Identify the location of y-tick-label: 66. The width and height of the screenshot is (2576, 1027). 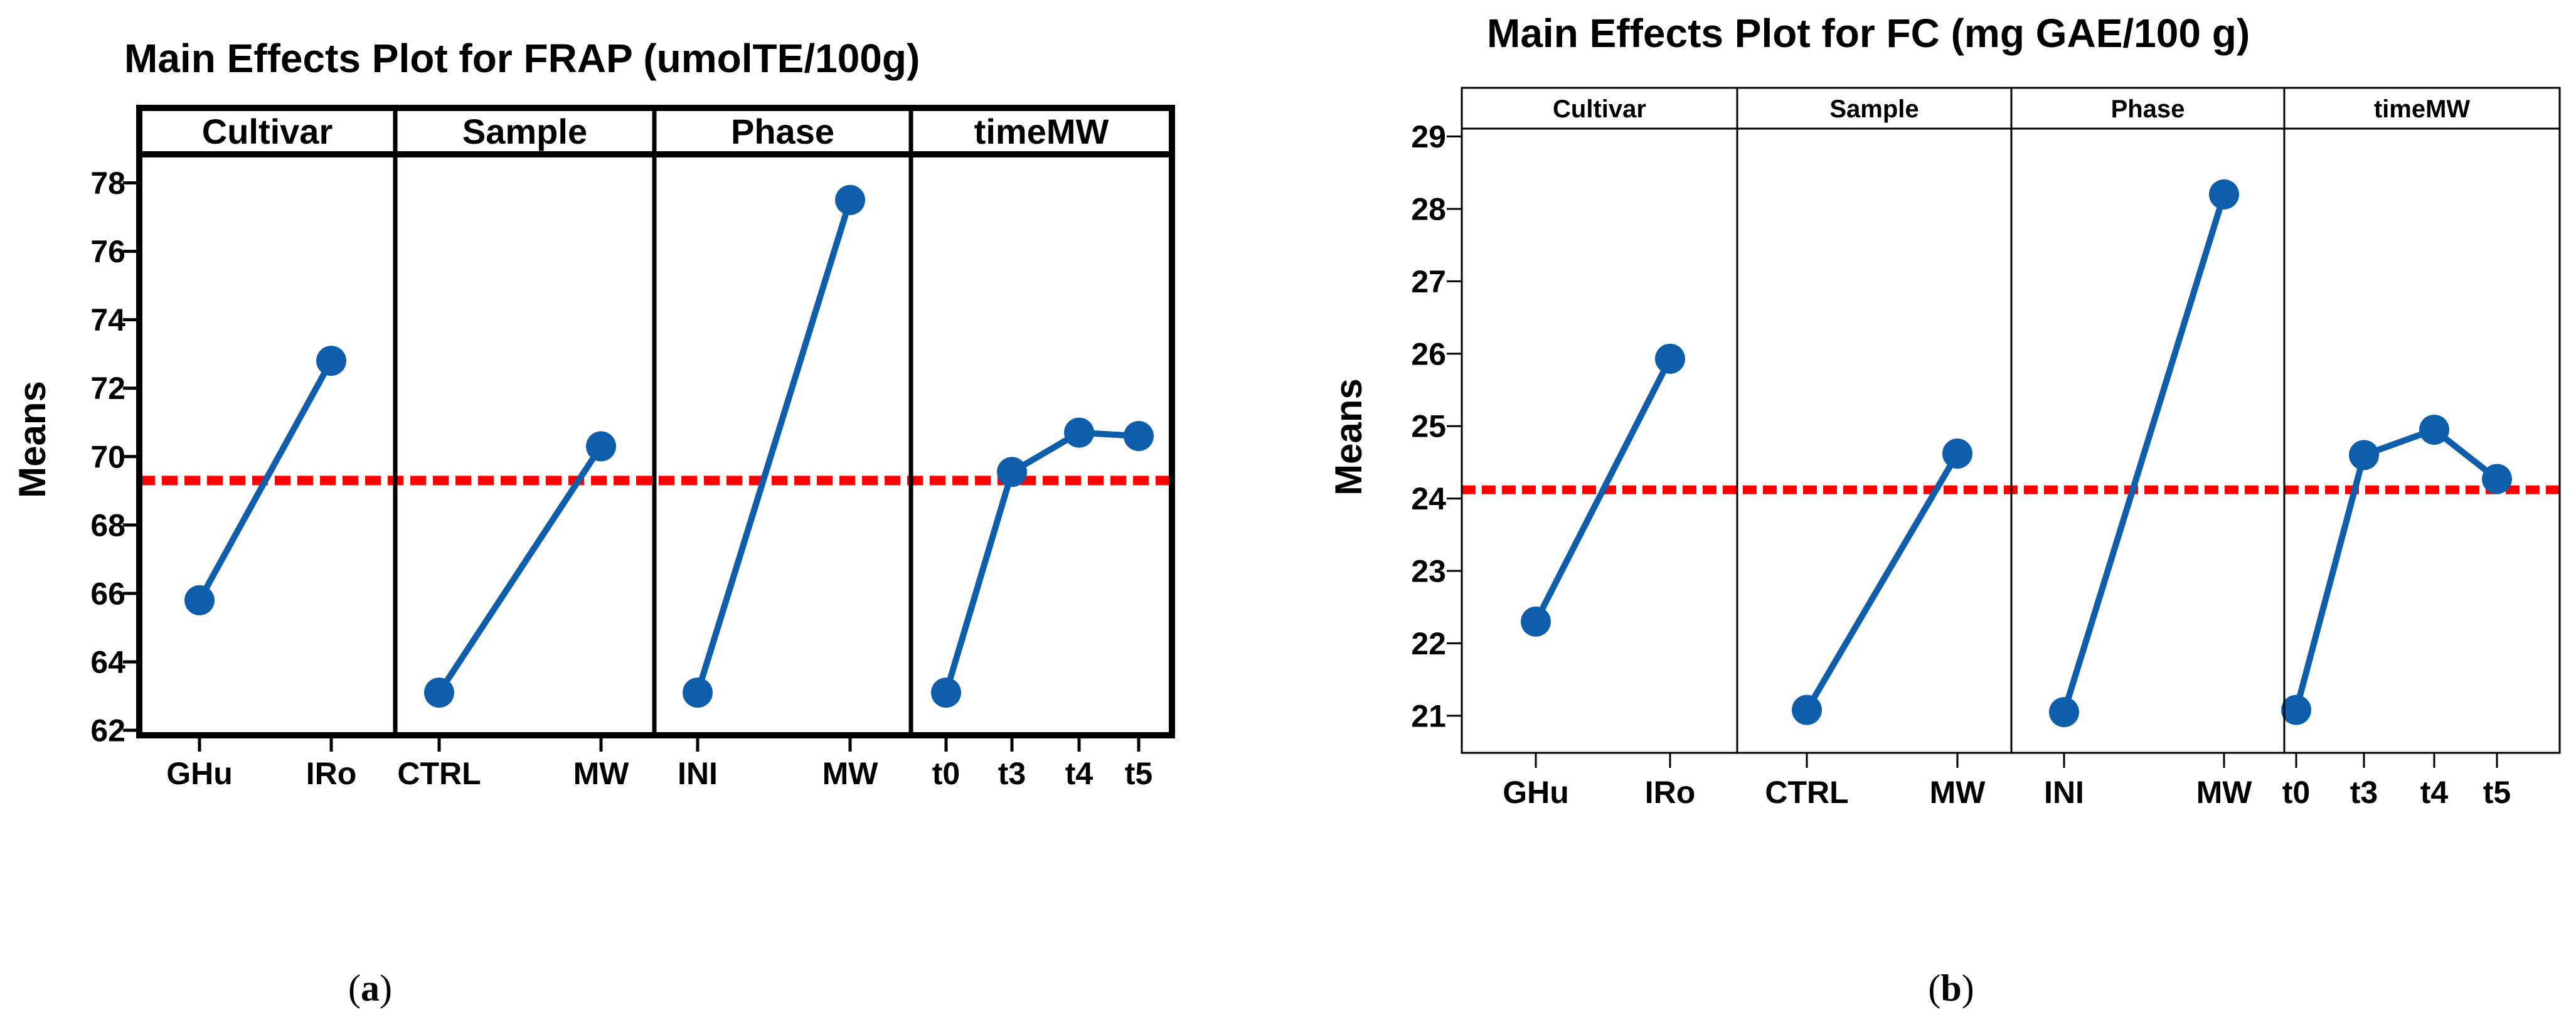
(108, 593).